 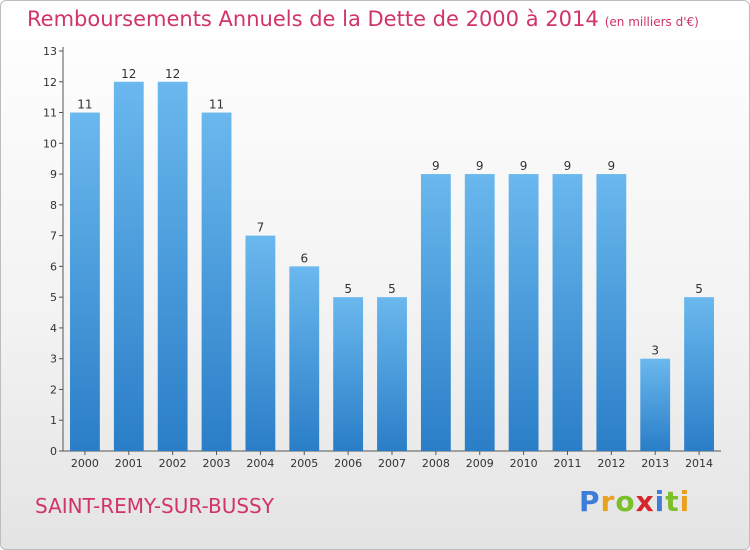 I want to click on y-tick-label: 8, so click(x=53, y=205).